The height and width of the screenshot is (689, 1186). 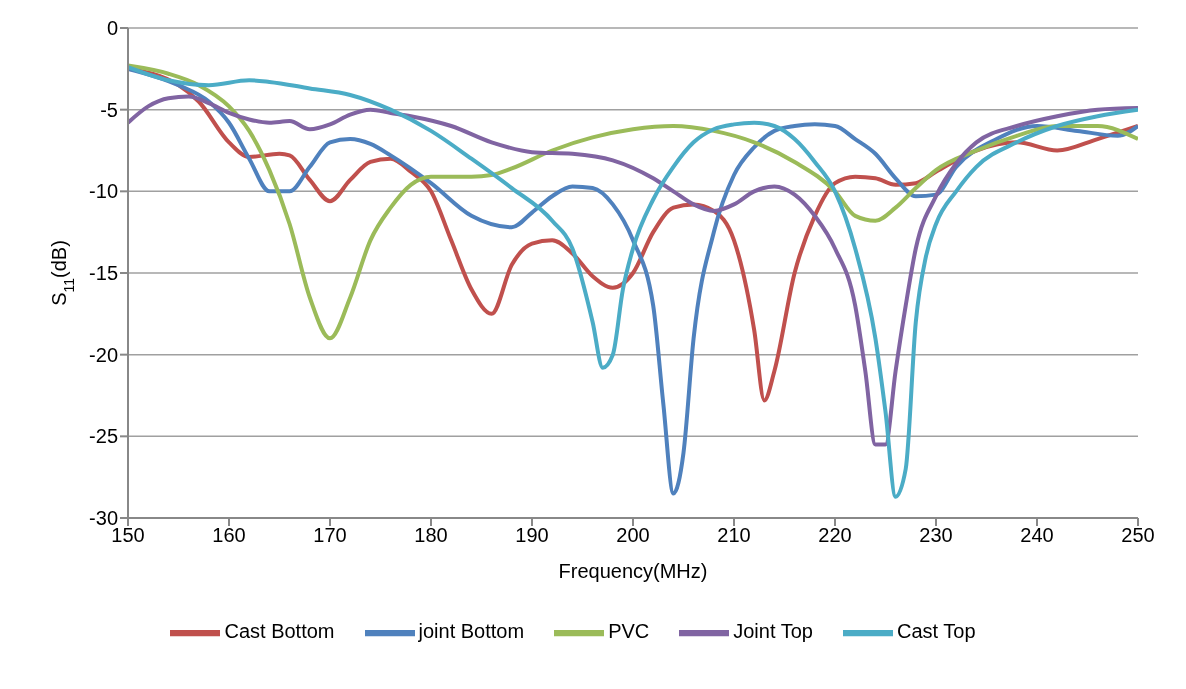 What do you see at coordinates (431, 535) in the screenshot?
I see `x-tick-label: 180` at bounding box center [431, 535].